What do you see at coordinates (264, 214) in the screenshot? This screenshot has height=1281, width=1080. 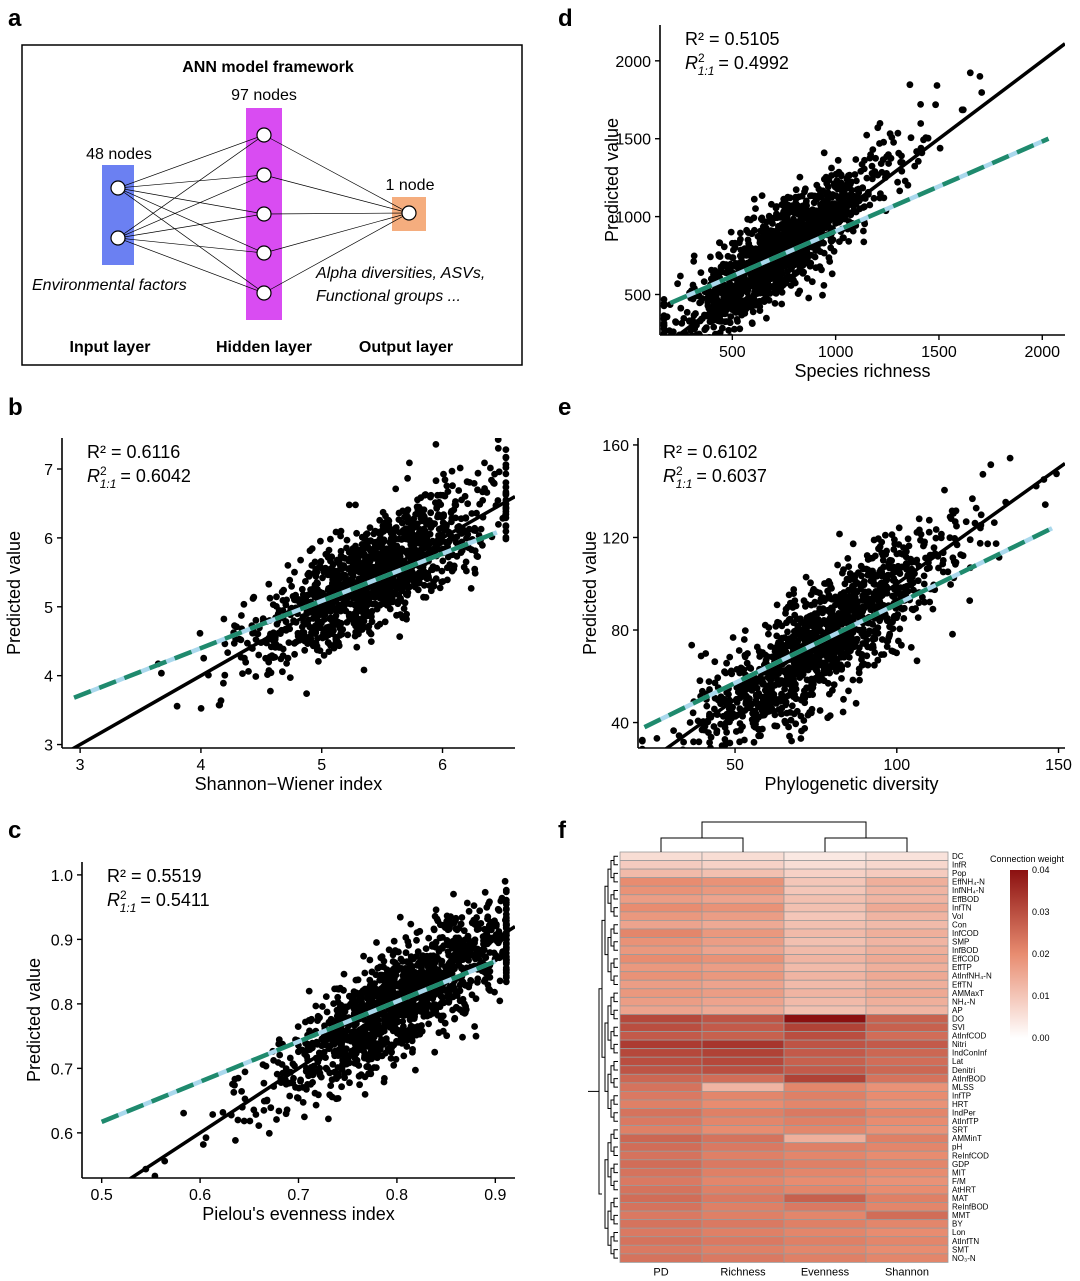 I see `hidden-node` at bounding box center [264, 214].